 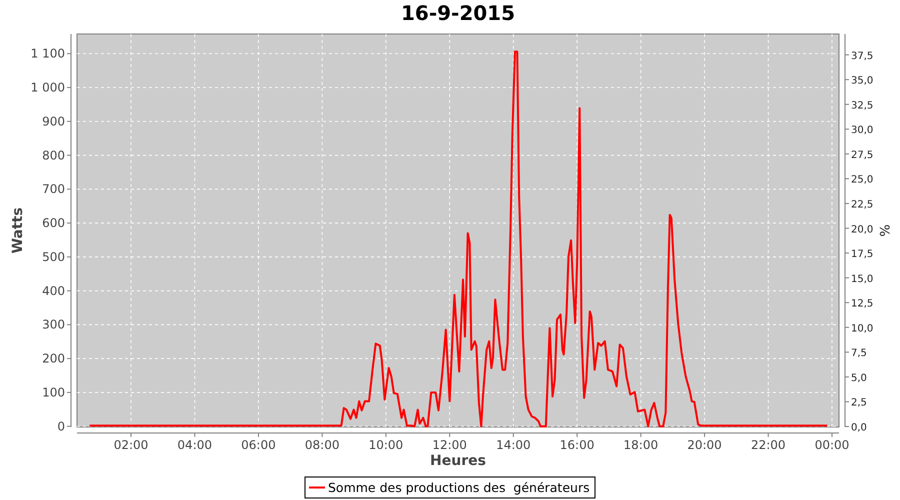 I want to click on legend-label: Somme des productions des générateurs, so click(x=459, y=487).